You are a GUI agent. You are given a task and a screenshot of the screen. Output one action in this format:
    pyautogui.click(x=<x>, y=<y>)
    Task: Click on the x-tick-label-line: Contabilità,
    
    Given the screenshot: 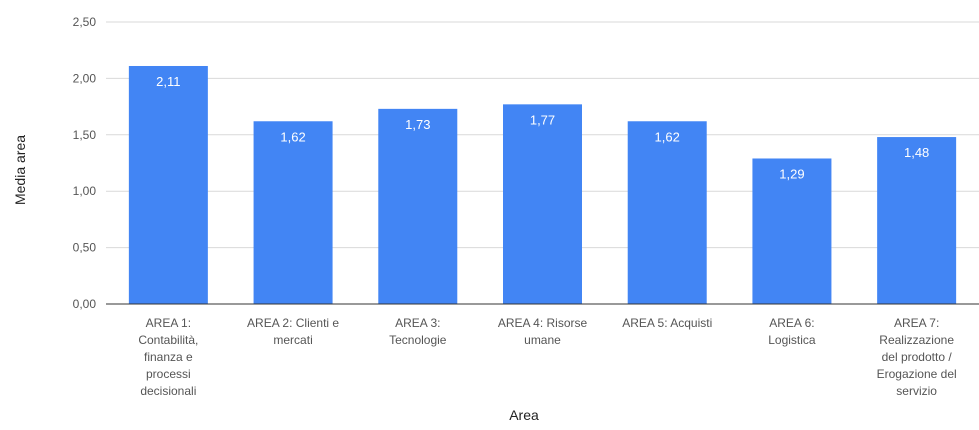 What is the action you would take?
    pyautogui.click(x=168, y=340)
    